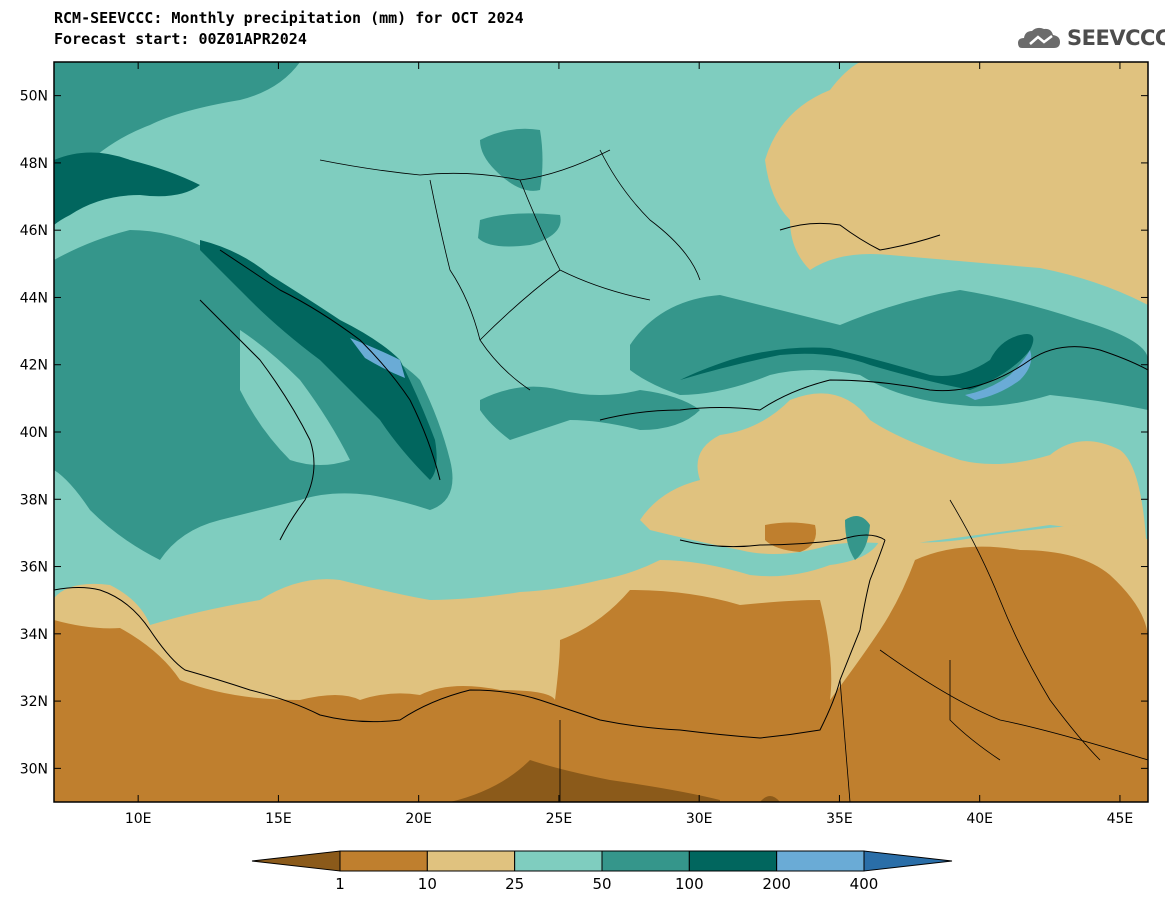  What do you see at coordinates (998, 375) in the screenshot?
I see `region-extreme-blacksea` at bounding box center [998, 375].